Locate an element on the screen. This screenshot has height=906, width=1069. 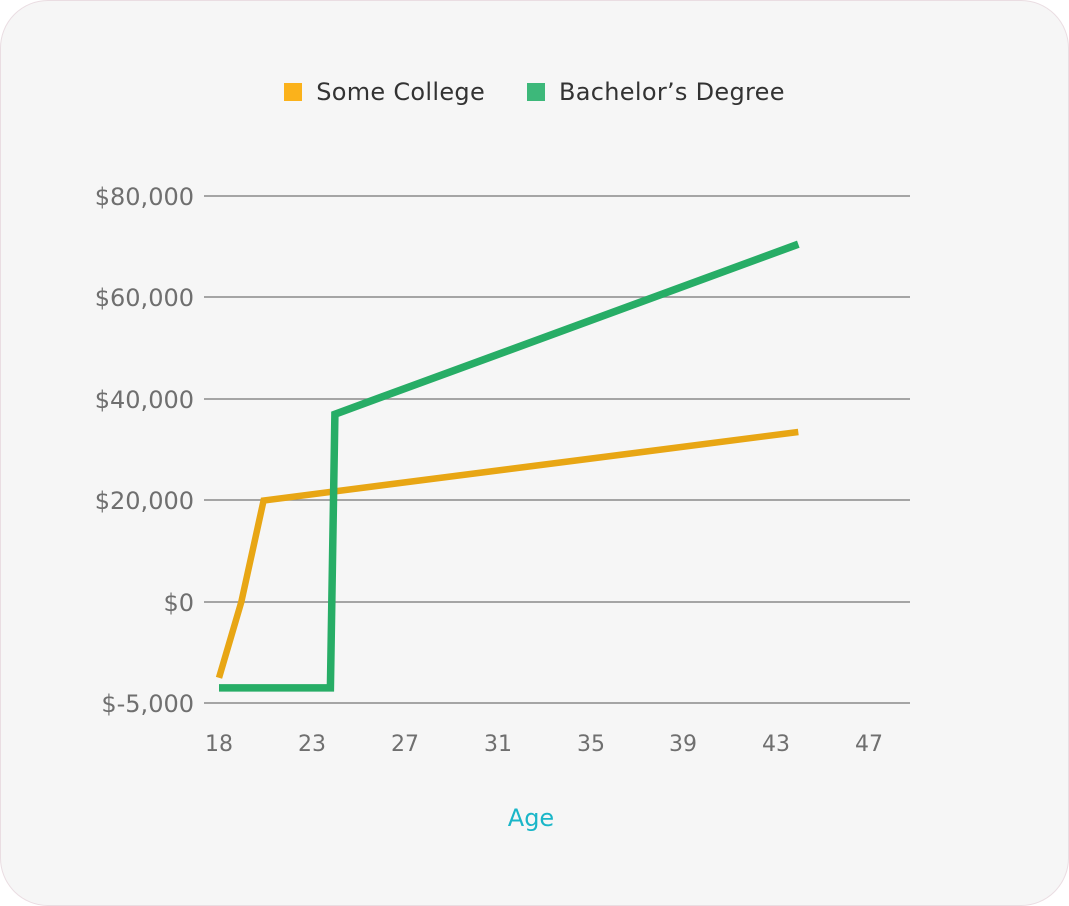
x-tick-label: 27 is located at coordinates (405, 744).